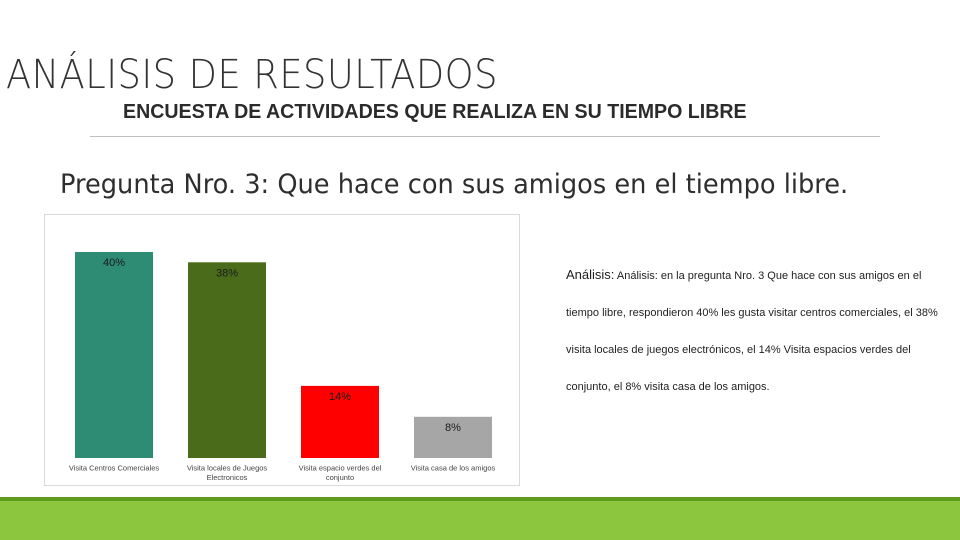  What do you see at coordinates (114, 263) in the screenshot?
I see `bar-data-label-1: 40%` at bounding box center [114, 263].